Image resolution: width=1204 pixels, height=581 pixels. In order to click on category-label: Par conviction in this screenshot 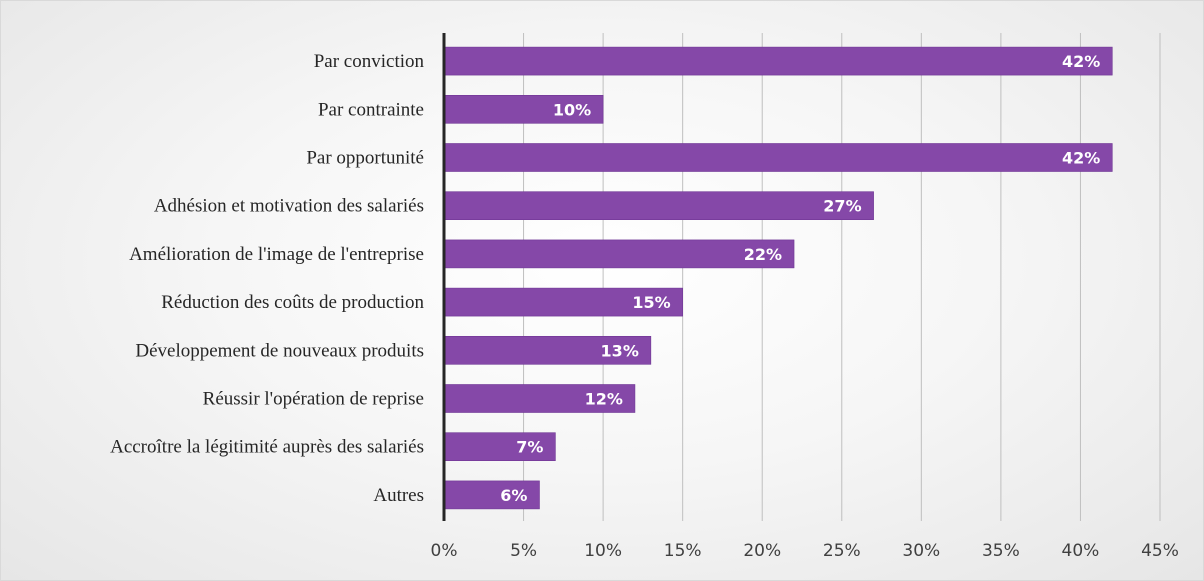, I will do `click(369, 61)`.